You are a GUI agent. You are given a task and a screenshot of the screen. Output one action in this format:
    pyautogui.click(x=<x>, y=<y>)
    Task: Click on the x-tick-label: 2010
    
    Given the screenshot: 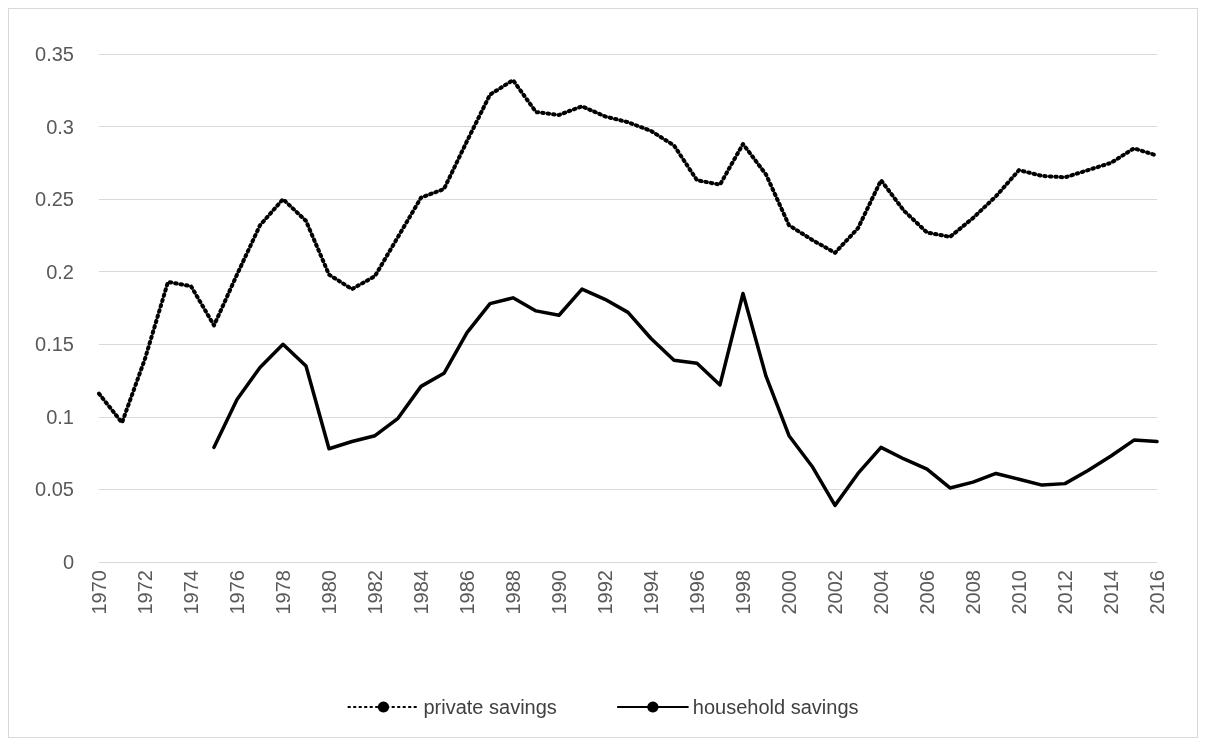 What is the action you would take?
    pyautogui.click(x=1019, y=592)
    